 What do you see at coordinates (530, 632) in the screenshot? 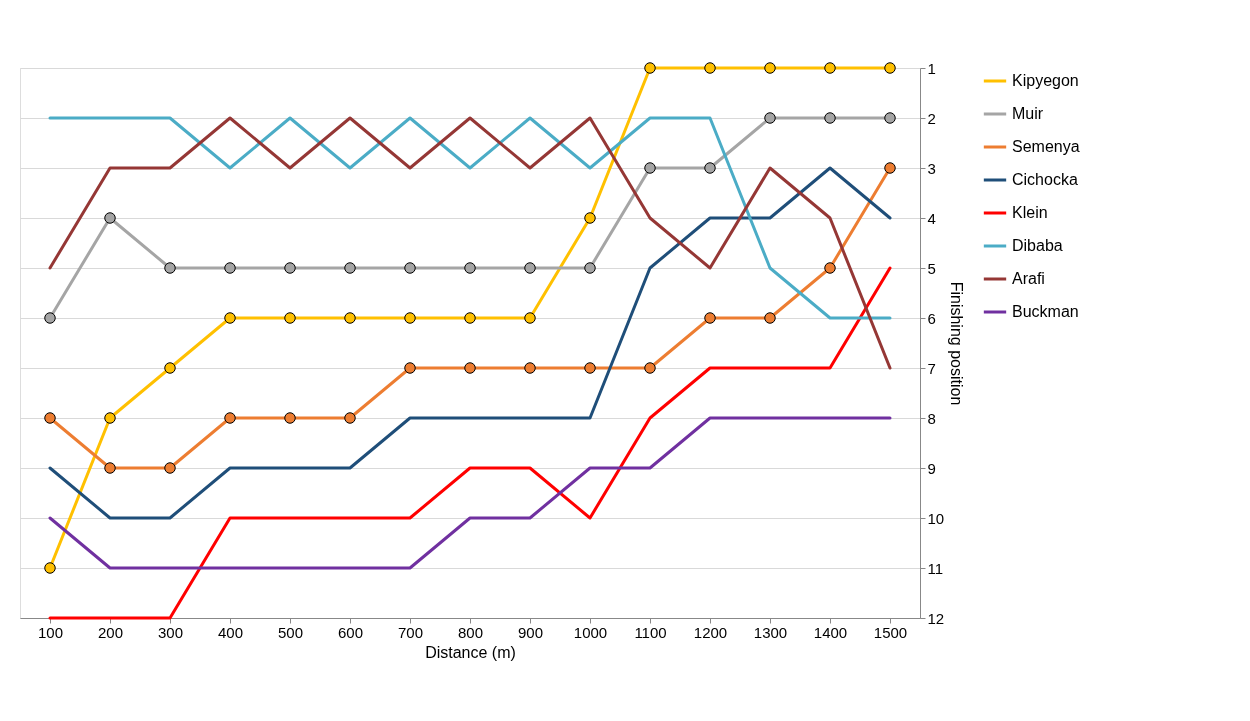
I see `x-tick-label: 900` at bounding box center [530, 632].